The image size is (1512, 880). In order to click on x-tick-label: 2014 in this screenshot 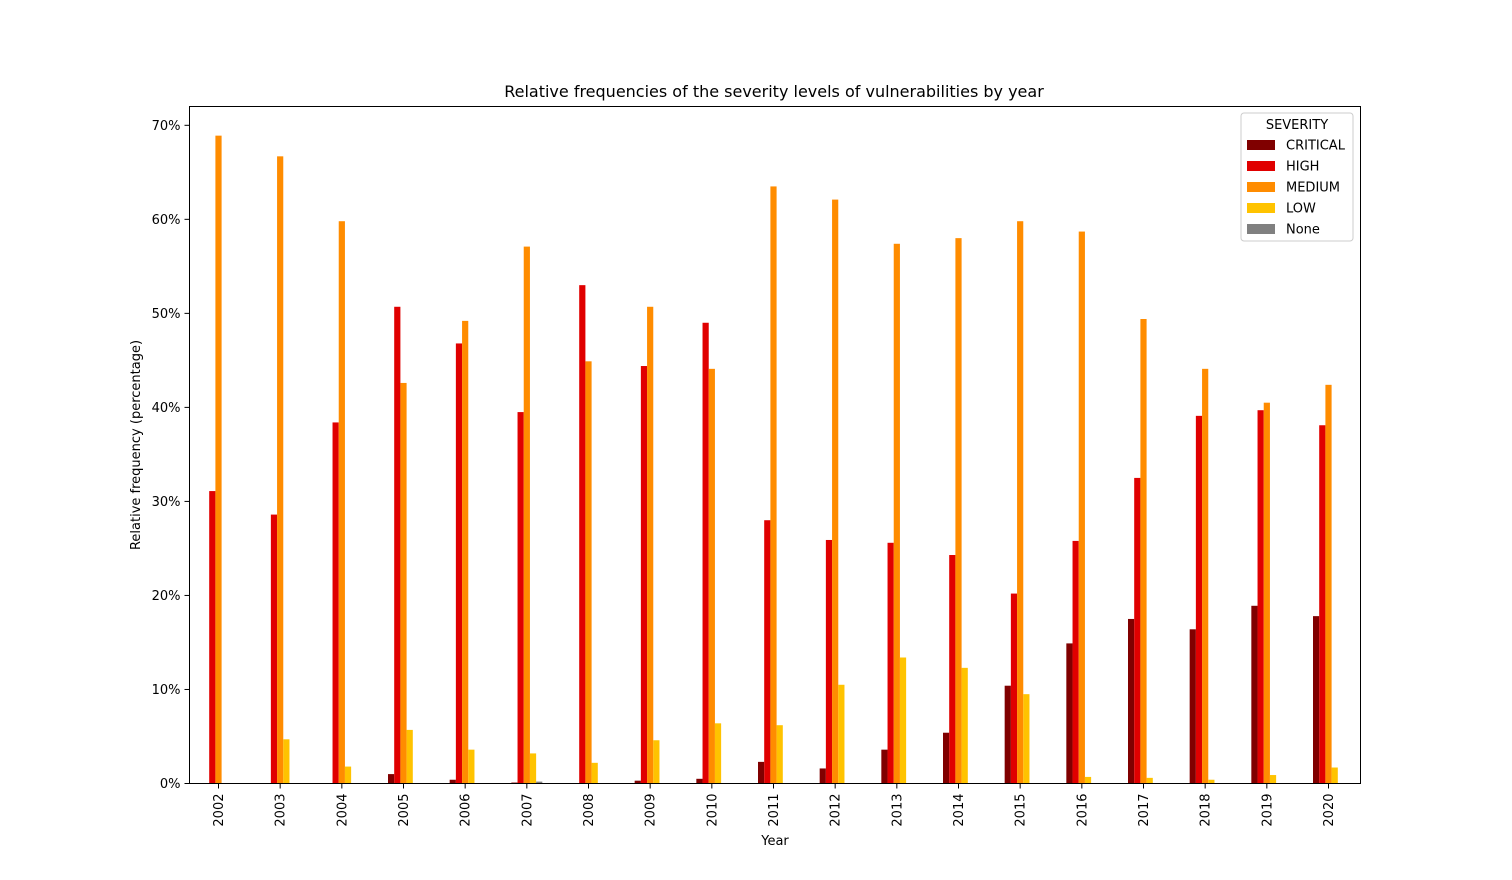, I will do `click(959, 810)`.